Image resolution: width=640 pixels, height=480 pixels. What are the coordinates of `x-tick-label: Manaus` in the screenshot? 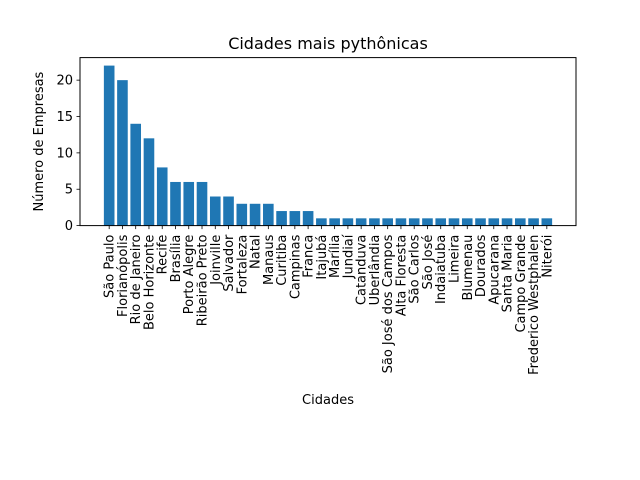 It's located at (269, 259).